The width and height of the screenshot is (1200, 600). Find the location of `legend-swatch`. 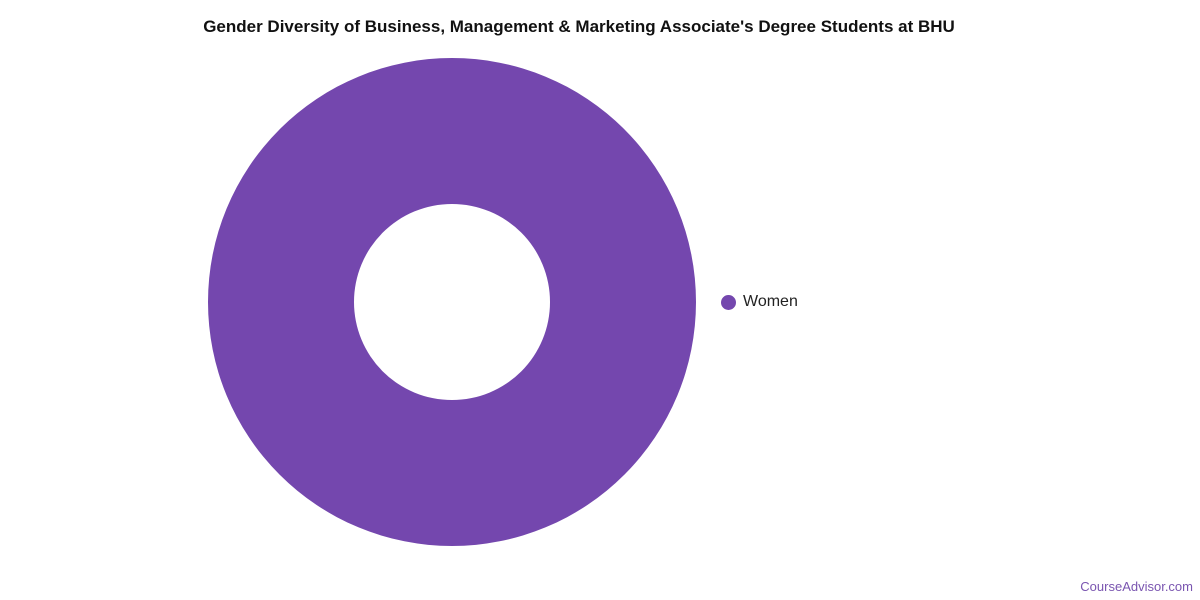

legend-swatch is located at coordinates (728, 302).